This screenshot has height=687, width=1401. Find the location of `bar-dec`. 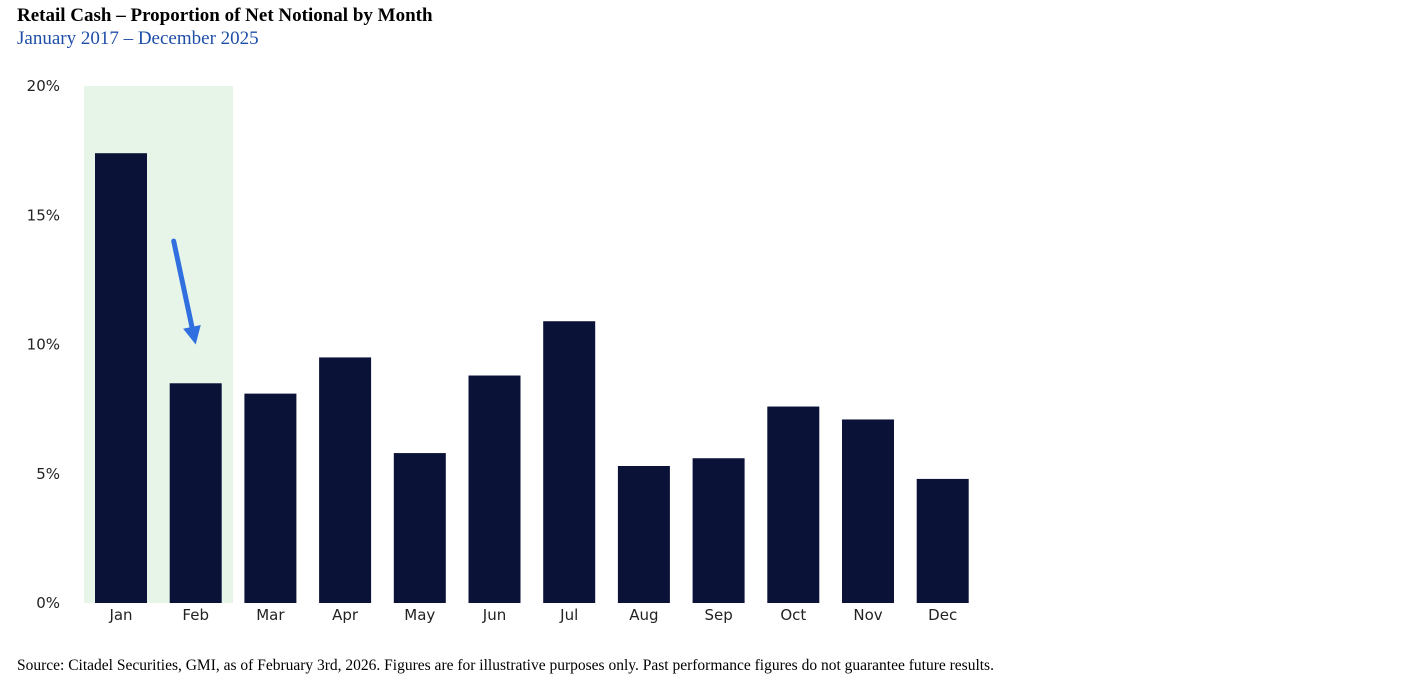

bar-dec is located at coordinates (942, 540).